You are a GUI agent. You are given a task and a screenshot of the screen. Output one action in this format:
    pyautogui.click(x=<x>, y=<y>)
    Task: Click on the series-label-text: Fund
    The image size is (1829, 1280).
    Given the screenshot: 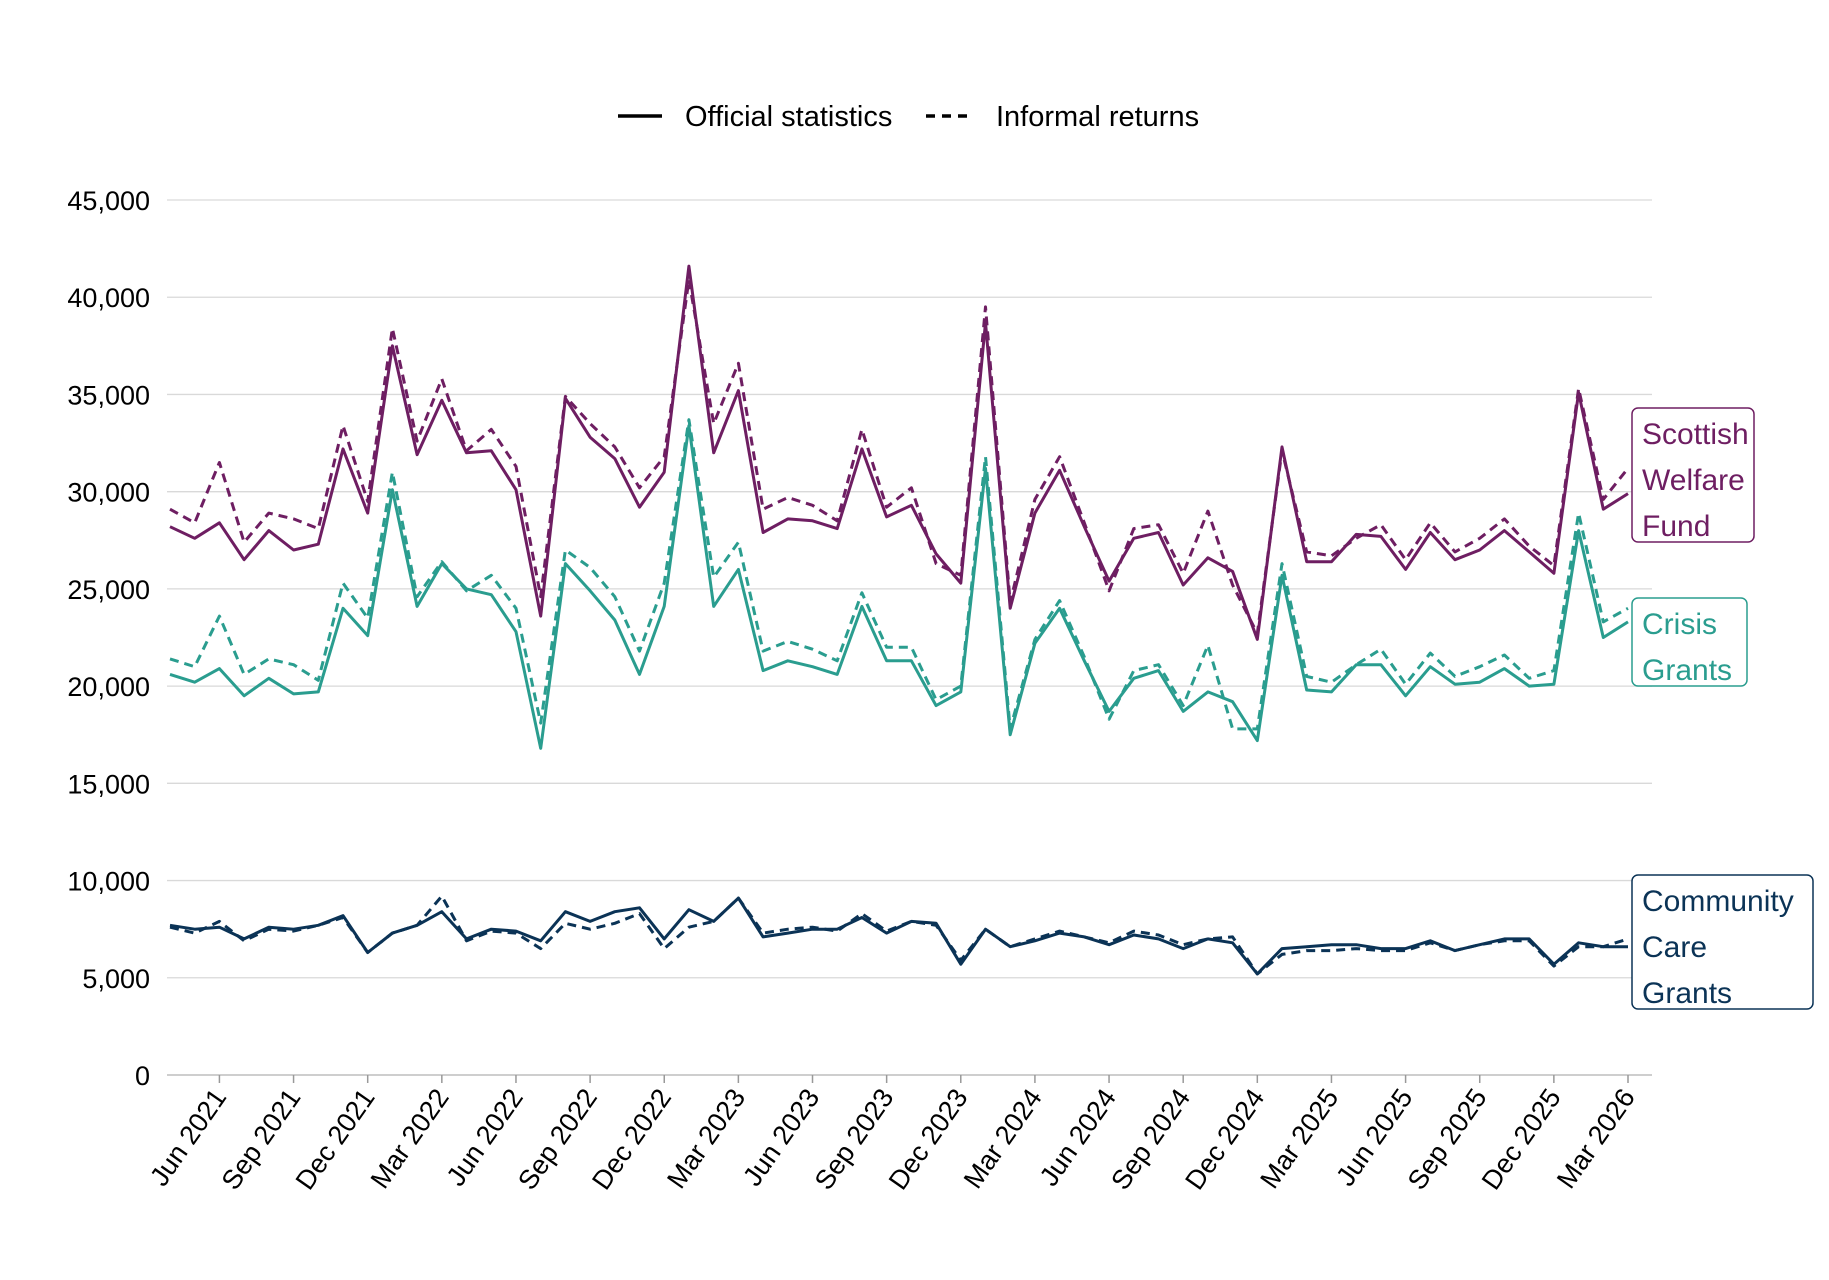 What is the action you would take?
    pyautogui.click(x=1676, y=526)
    